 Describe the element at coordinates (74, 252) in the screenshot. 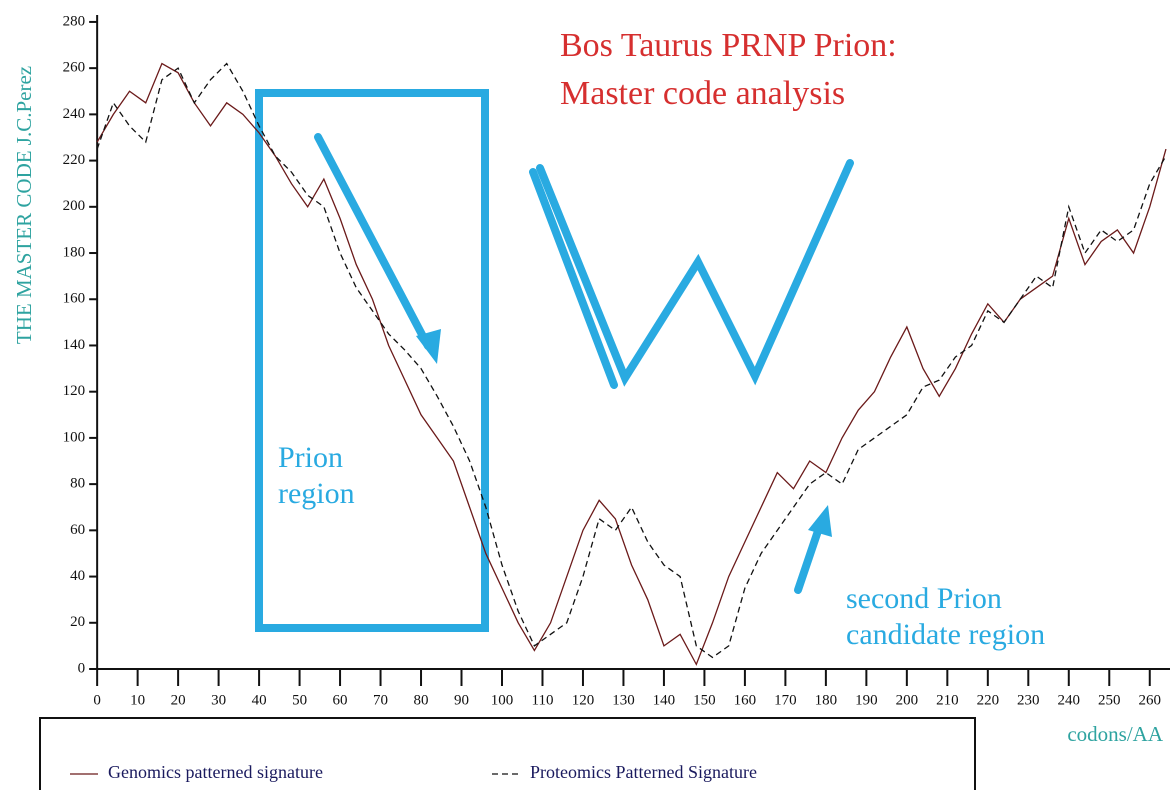

I see `y-tick-label: 180` at that location.